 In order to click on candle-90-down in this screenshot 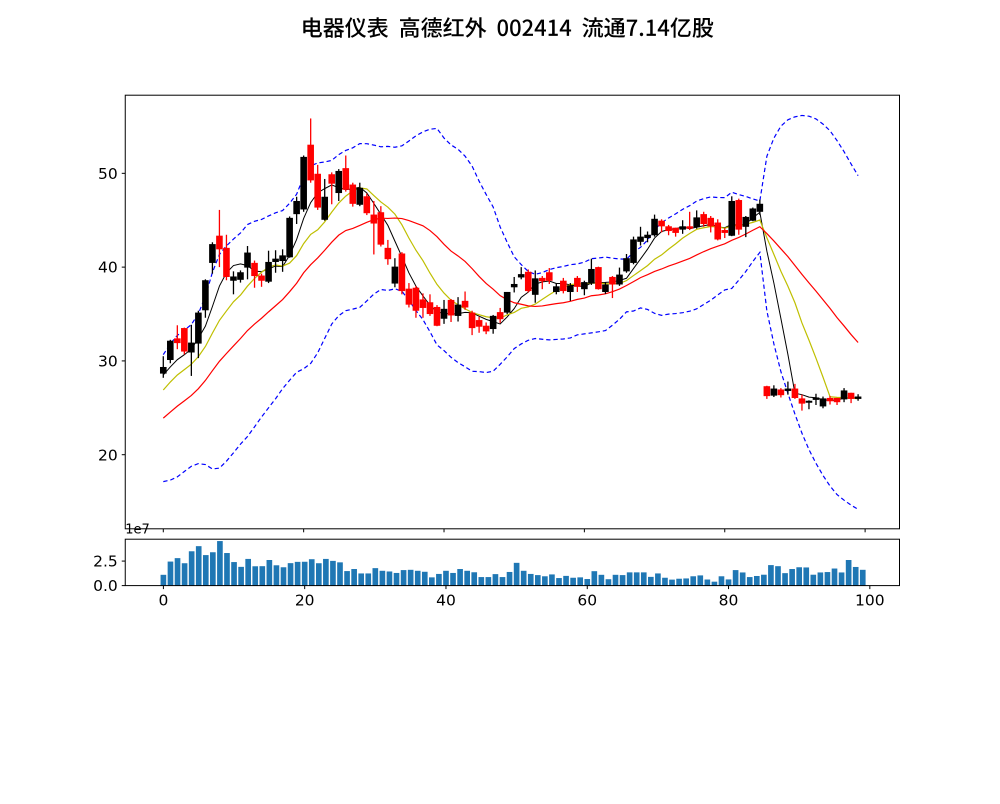, I will do `click(795, 391)`.